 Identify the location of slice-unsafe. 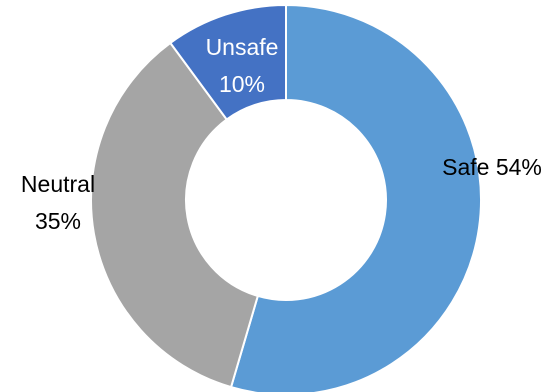
(227, 62).